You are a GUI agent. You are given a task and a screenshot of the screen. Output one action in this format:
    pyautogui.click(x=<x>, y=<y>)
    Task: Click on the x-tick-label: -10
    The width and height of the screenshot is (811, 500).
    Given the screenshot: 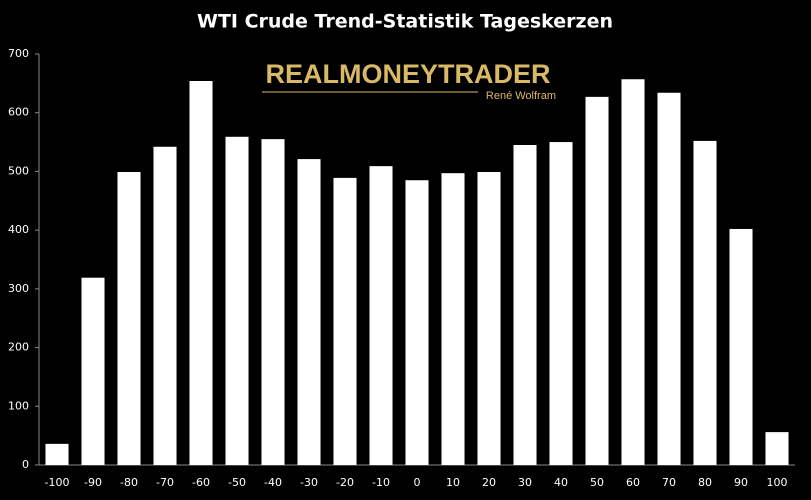 What is the action you would take?
    pyautogui.click(x=381, y=482)
    